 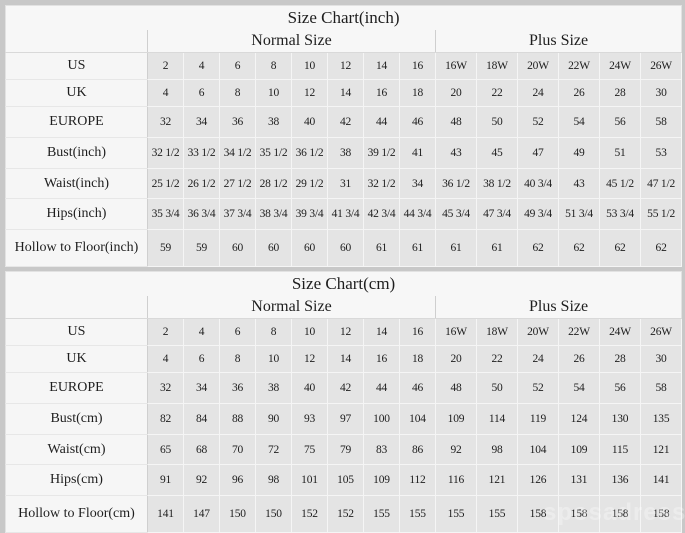 I want to click on table-cell: 75, so click(x=309, y=449).